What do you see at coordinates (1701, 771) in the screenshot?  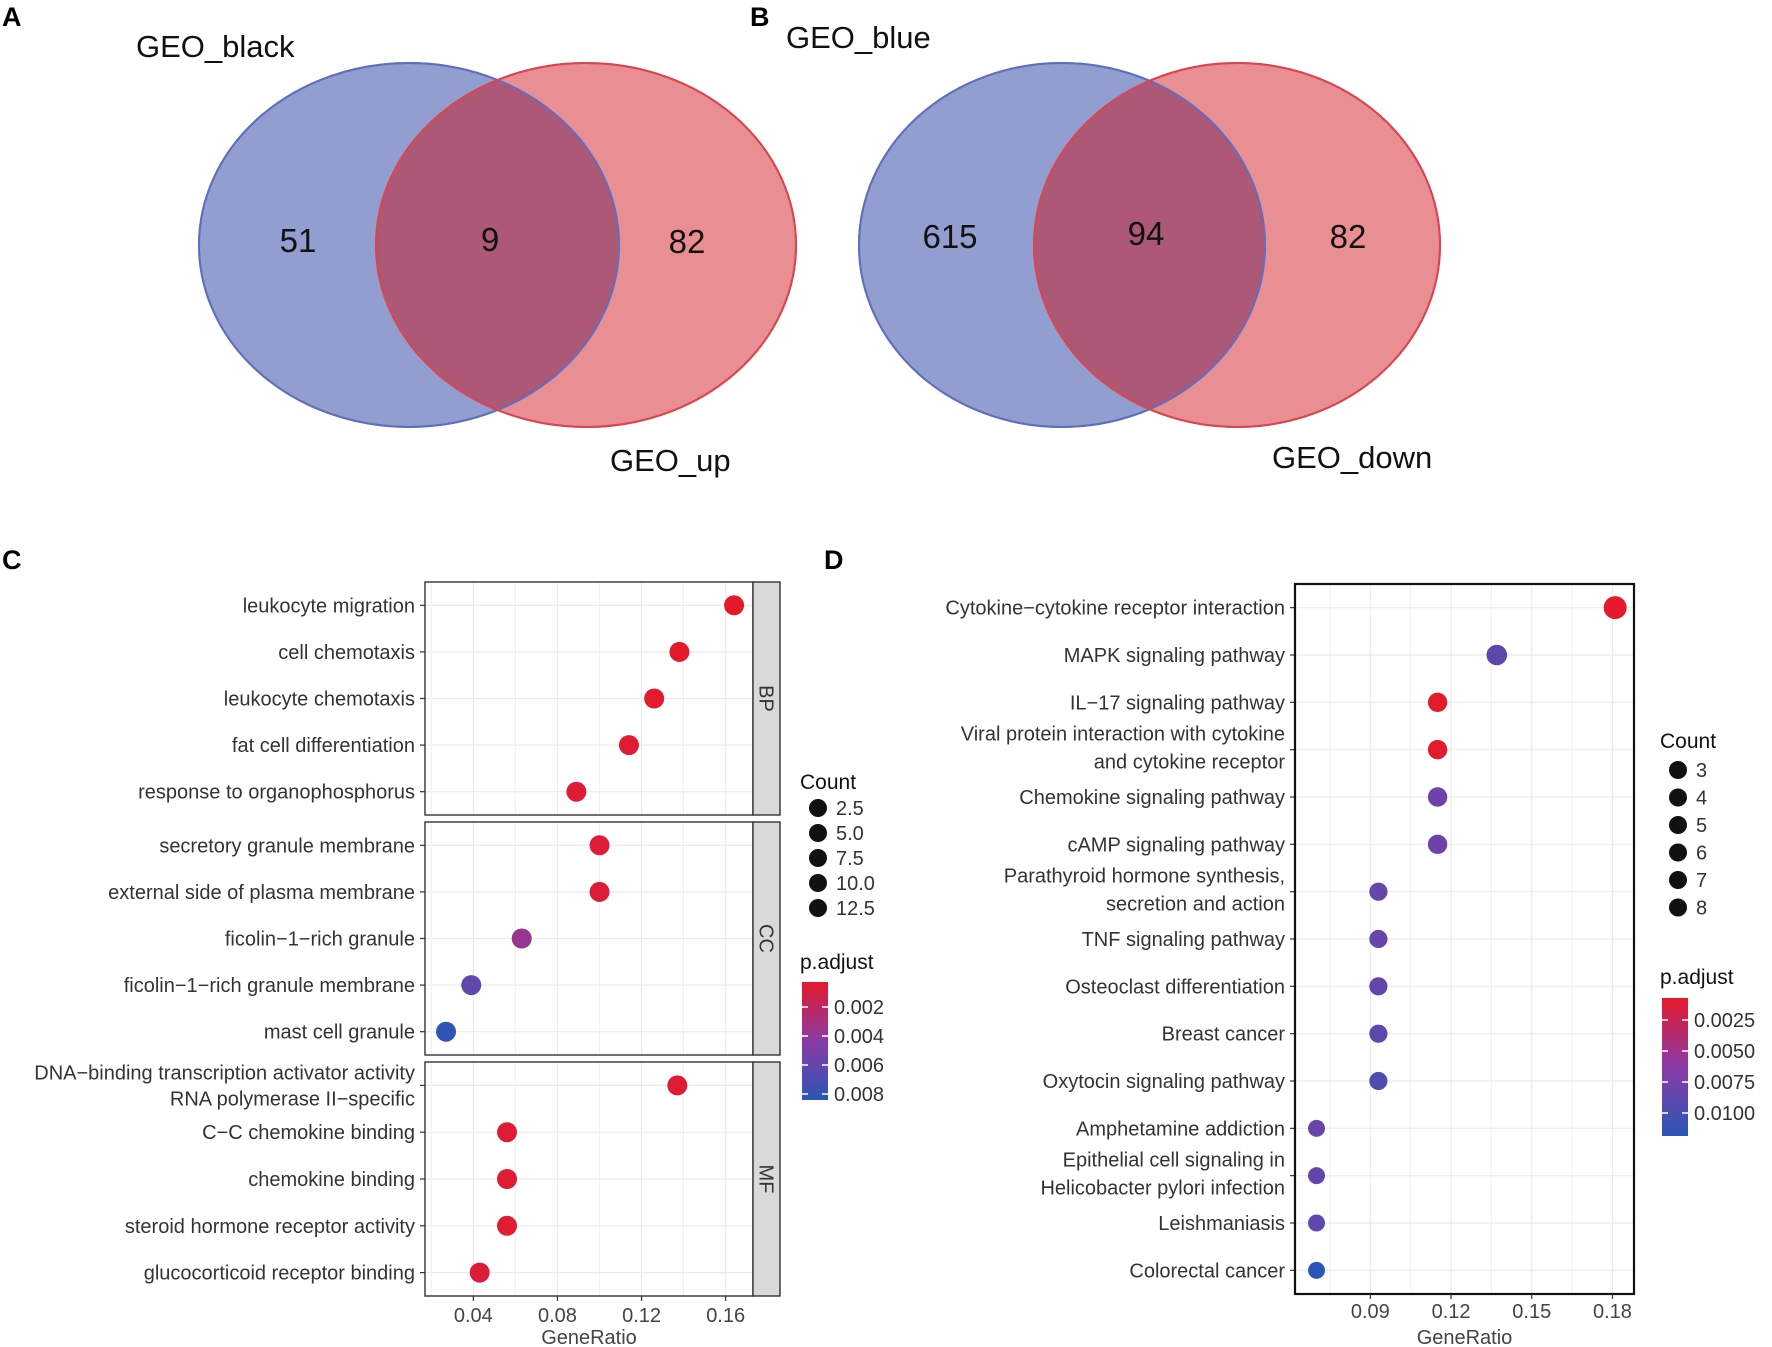 I see `d-legend-count-label: 3` at bounding box center [1701, 771].